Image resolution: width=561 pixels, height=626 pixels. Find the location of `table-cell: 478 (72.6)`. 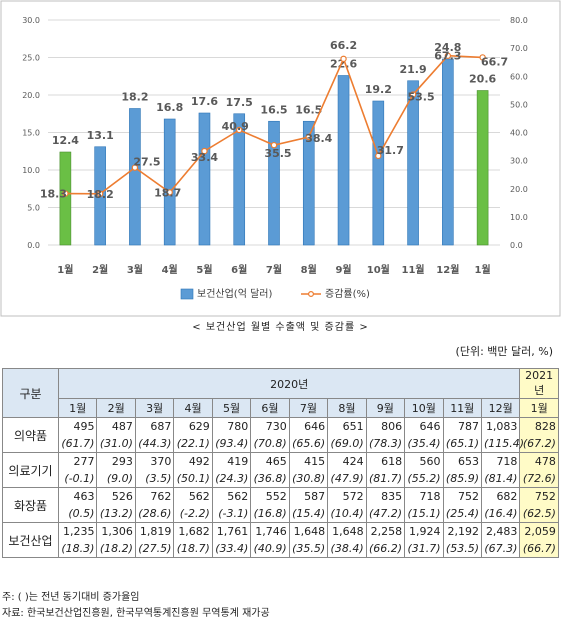

table-cell: 478 (72.6) is located at coordinates (539, 470).